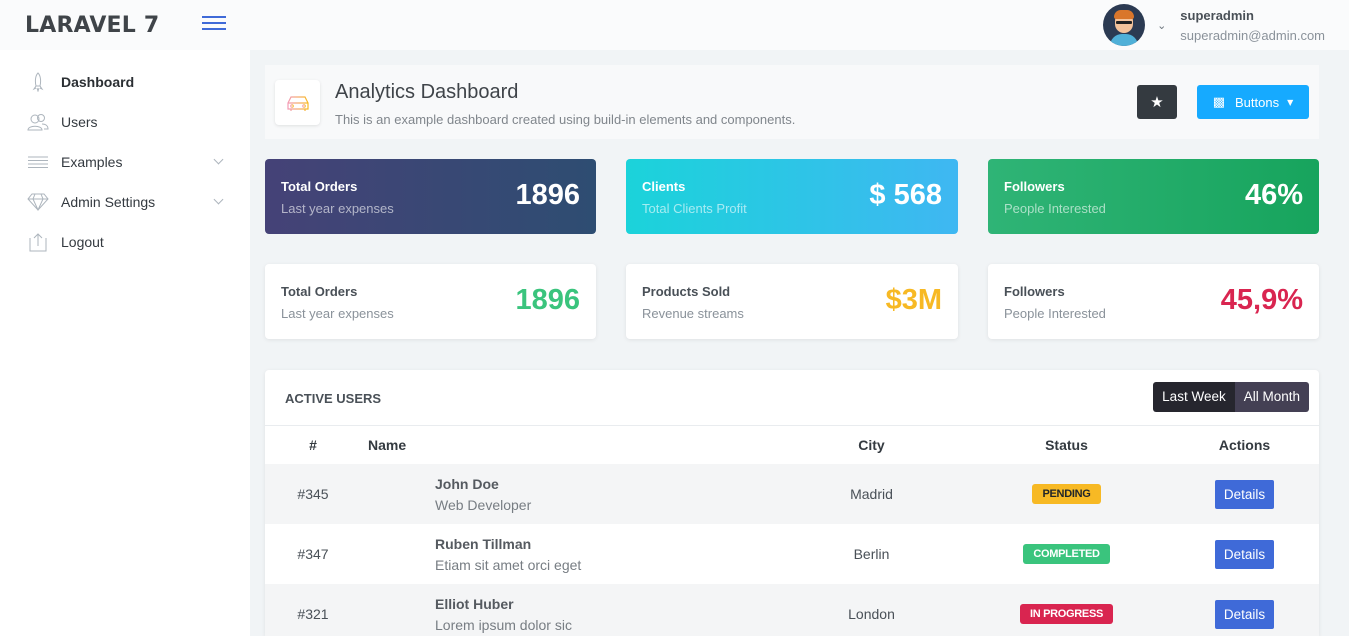 The image size is (1349, 636). I want to click on sidebar-item-label: Logout, so click(82, 242).